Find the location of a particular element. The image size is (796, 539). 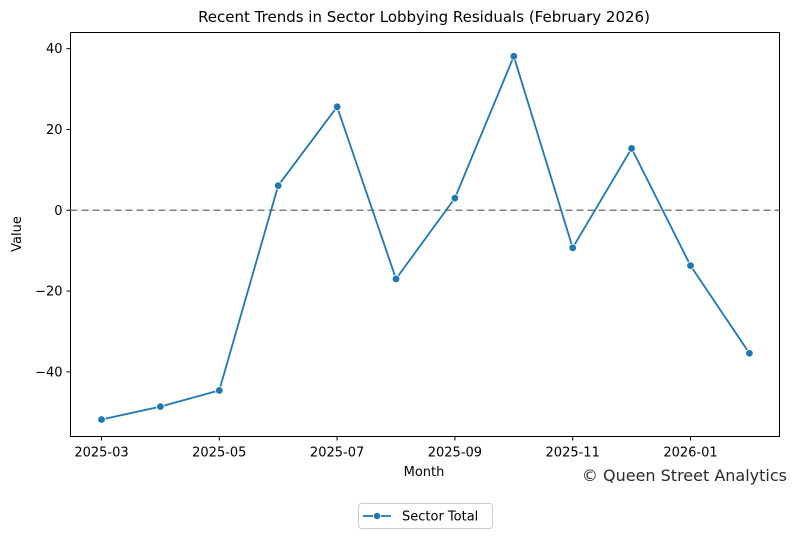

x-tick-label: 2026-01 is located at coordinates (690, 453).